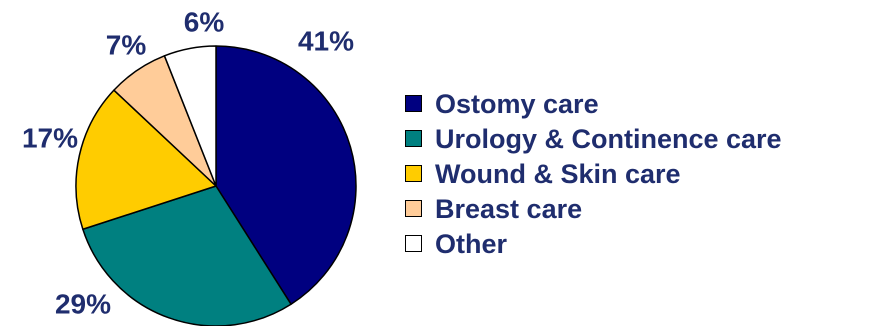  What do you see at coordinates (471, 244) in the screenshot?
I see `legend-label: Other` at bounding box center [471, 244].